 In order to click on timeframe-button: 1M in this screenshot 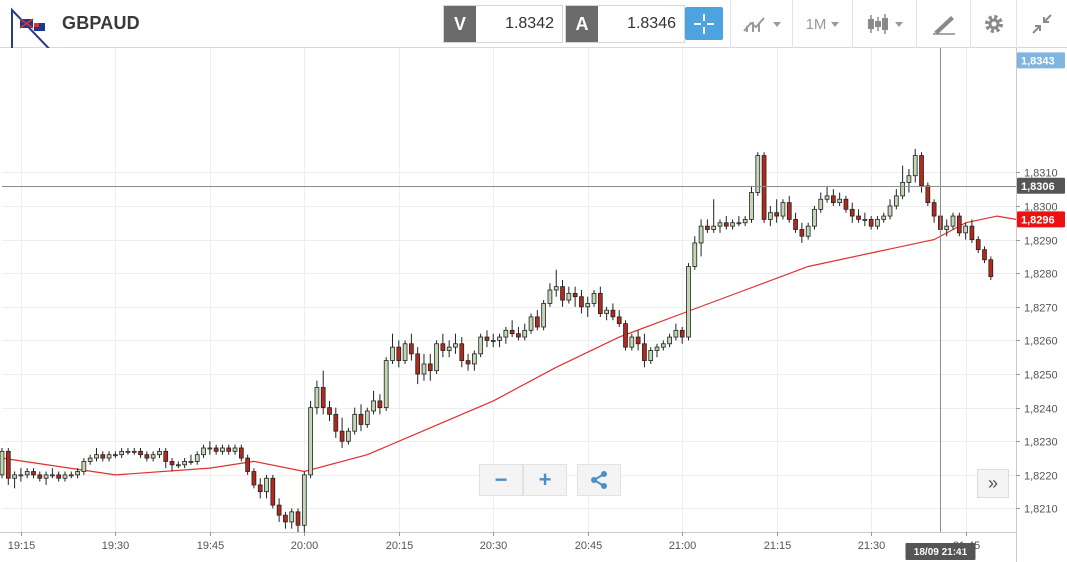, I will do `click(822, 24)`.